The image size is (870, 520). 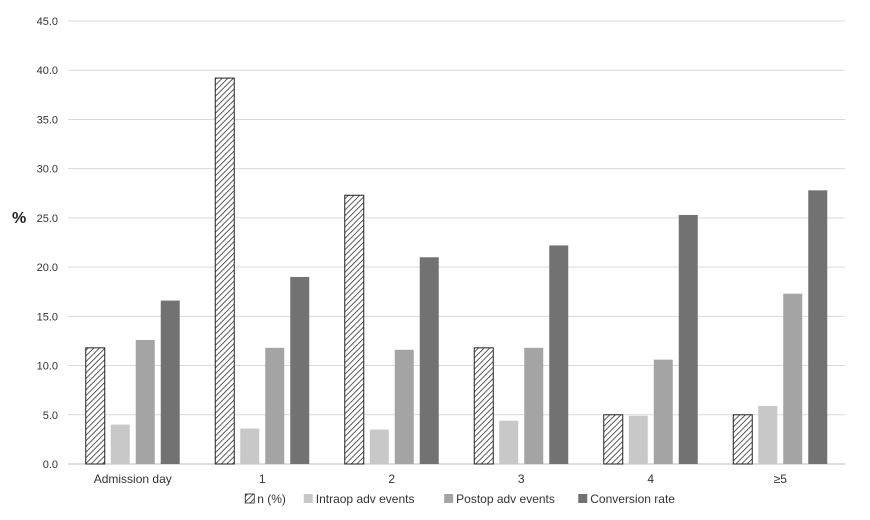 I want to click on y-tick-label: 10.0, so click(x=47, y=367).